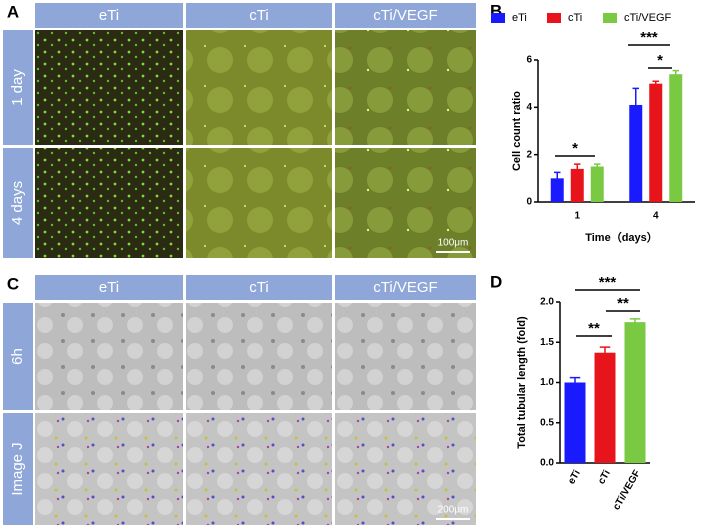 The image size is (708, 525). I want to click on y-tick-label: 4, so click(529, 107).